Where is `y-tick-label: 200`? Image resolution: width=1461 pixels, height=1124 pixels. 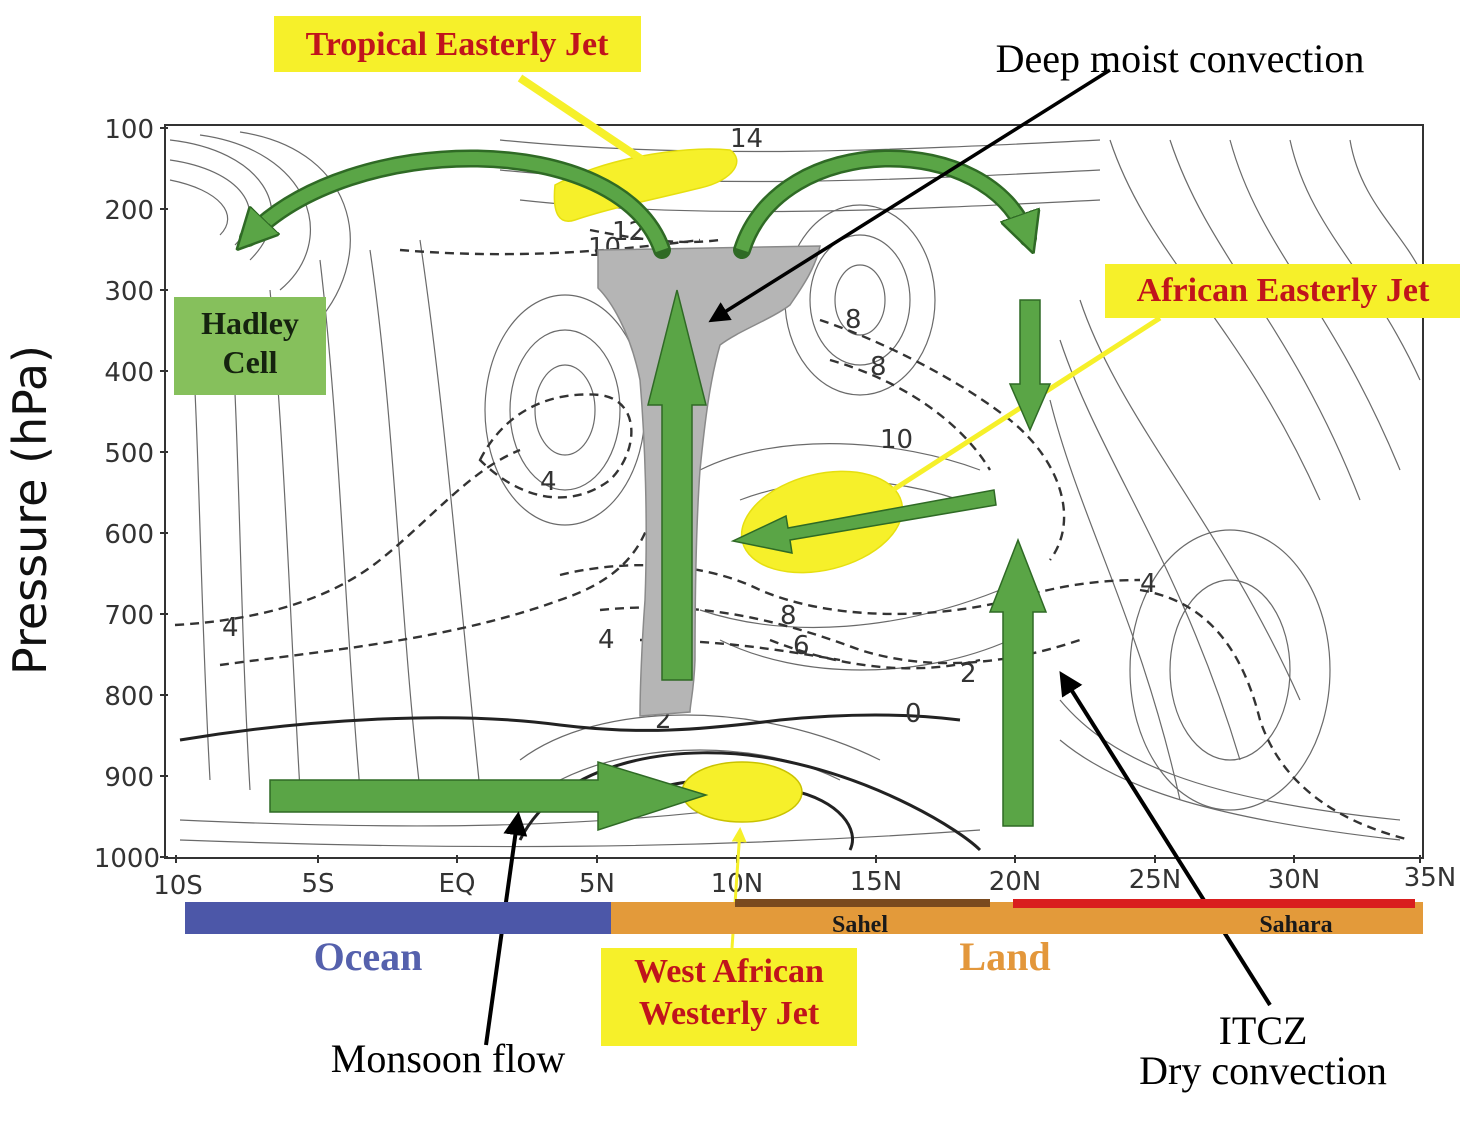
y-tick-label: 200 is located at coordinates (129, 211).